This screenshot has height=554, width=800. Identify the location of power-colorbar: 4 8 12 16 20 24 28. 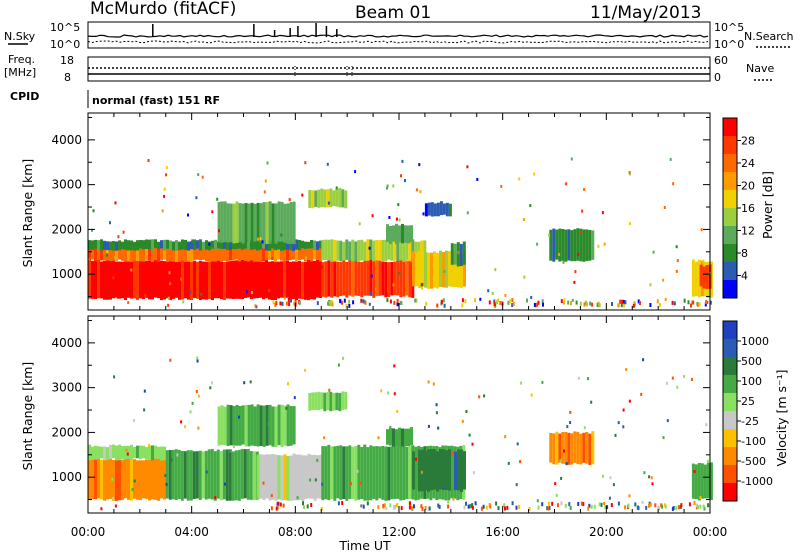
(738, 208).